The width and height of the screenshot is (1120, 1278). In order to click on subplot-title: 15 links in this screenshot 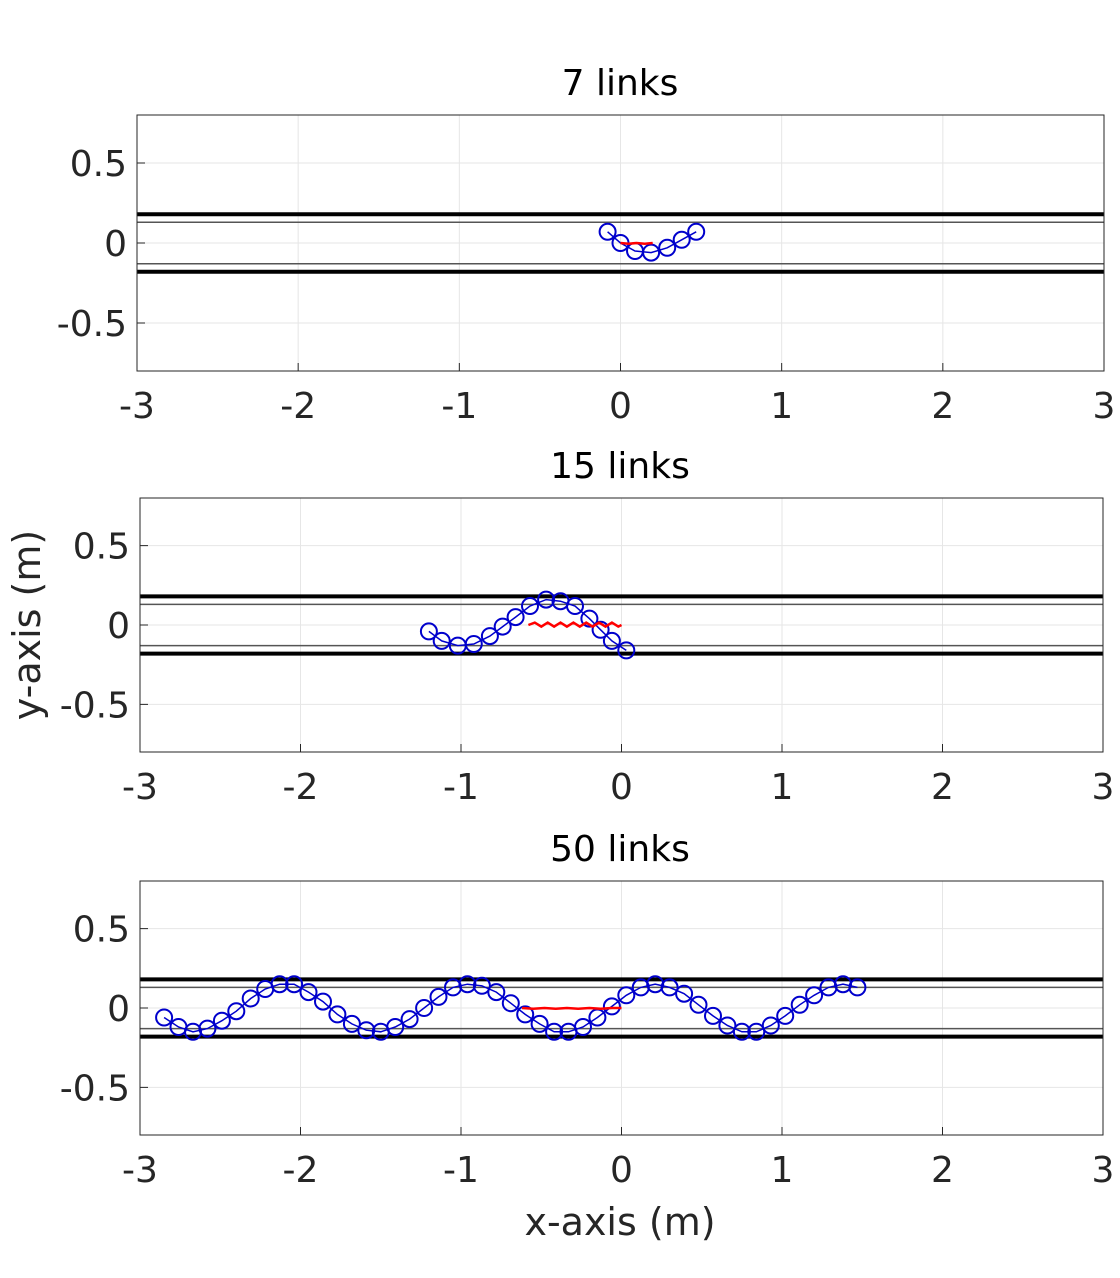, I will do `click(620, 466)`.